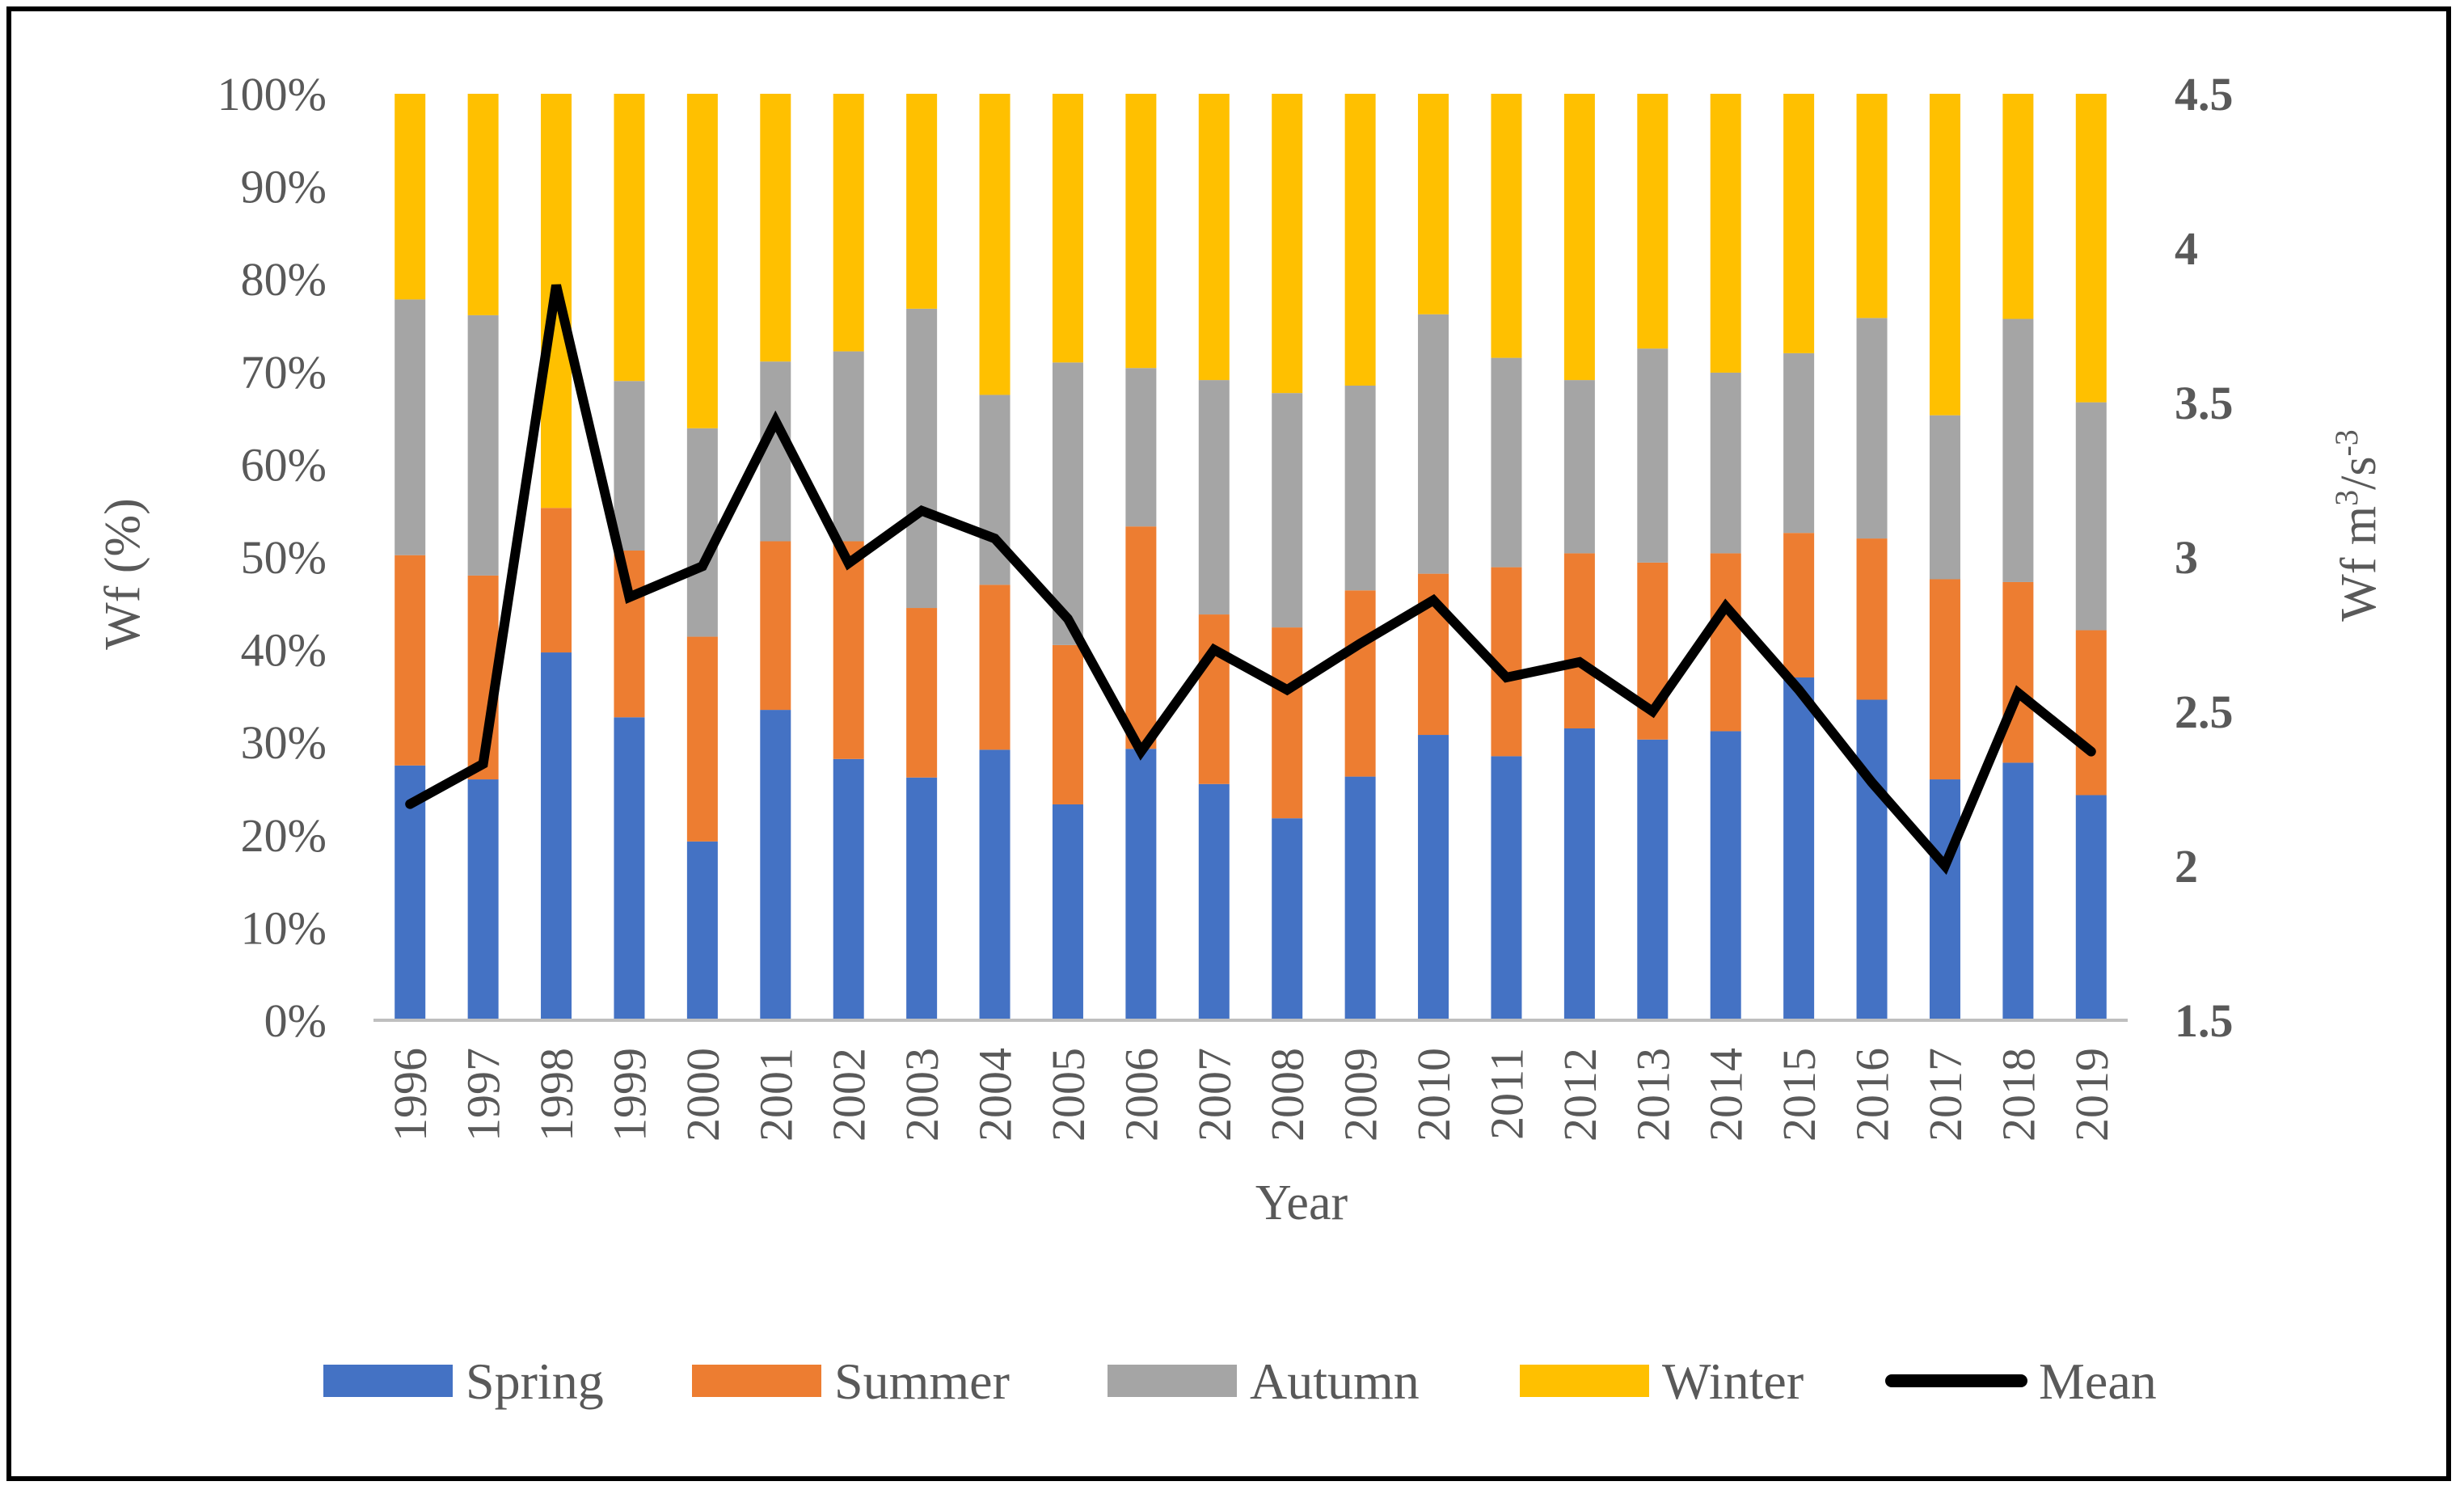  What do you see at coordinates (1288, 919) in the screenshot?
I see `bar-spring-2008` at bounding box center [1288, 919].